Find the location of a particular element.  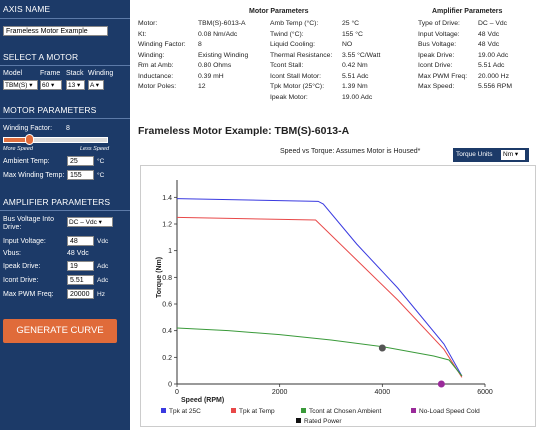

winding-factor-slider is located at coordinates (55, 140).